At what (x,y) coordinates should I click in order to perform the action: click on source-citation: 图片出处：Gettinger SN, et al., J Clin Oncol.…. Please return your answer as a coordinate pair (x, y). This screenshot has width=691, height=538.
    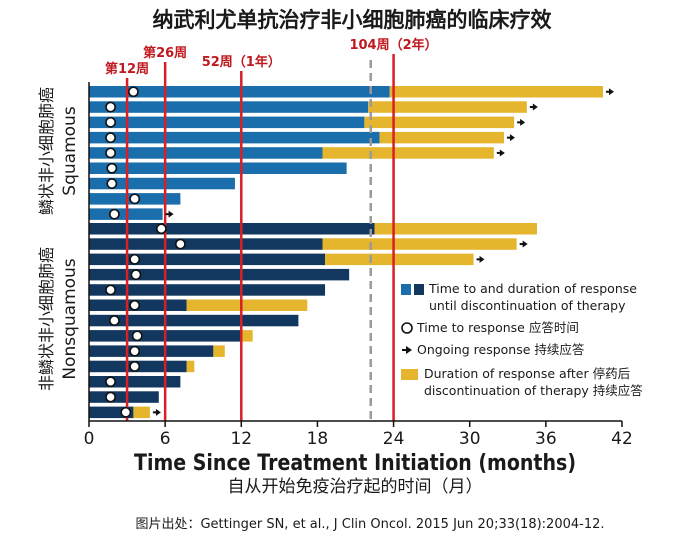
    Looking at the image, I should click on (369, 524).